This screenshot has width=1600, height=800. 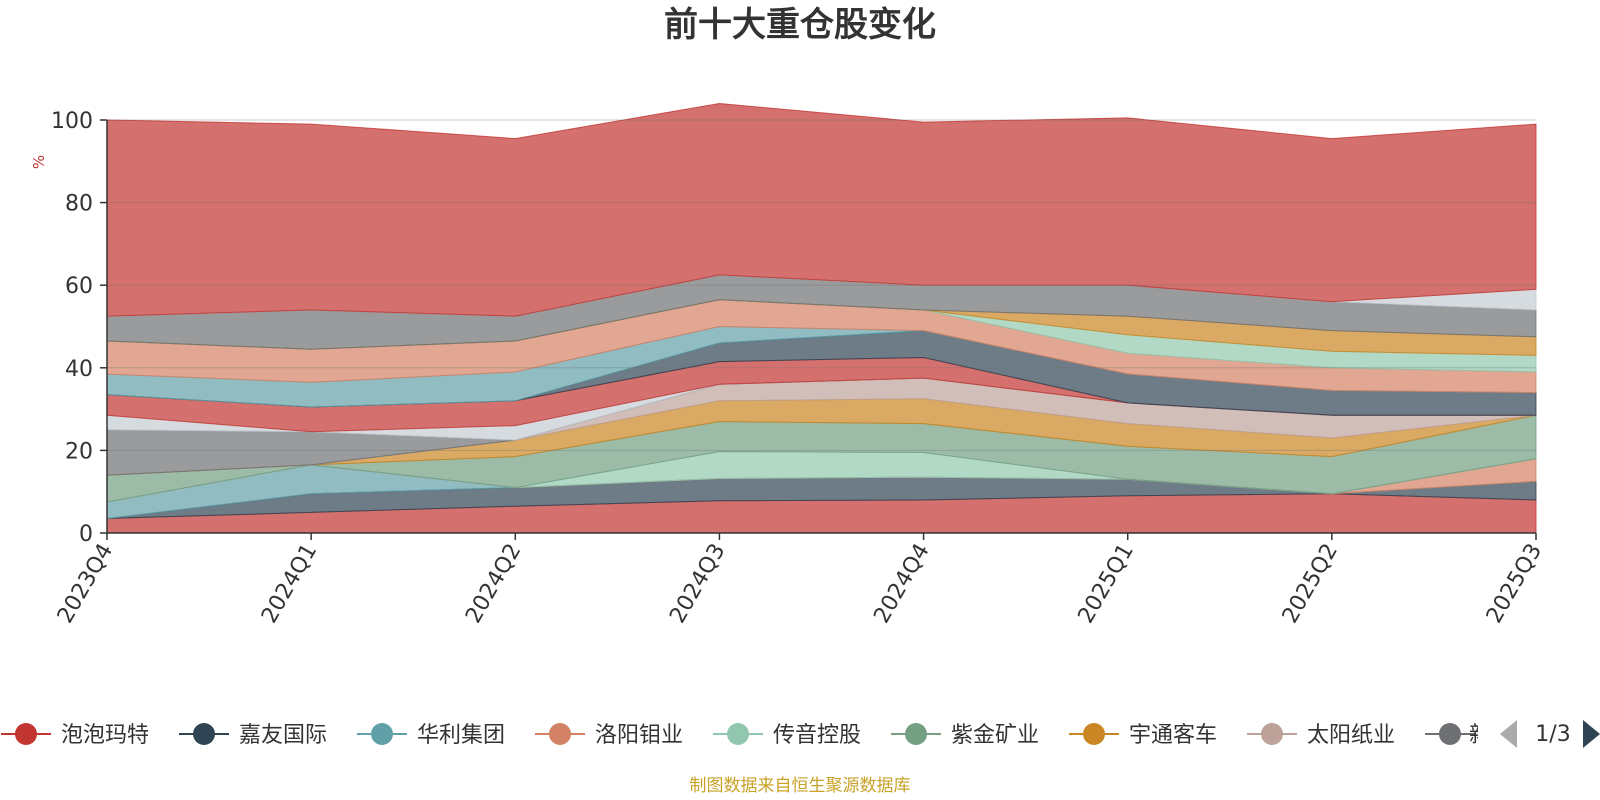 What do you see at coordinates (85, 584) in the screenshot?
I see `x-tick-label: 2023Q4` at bounding box center [85, 584].